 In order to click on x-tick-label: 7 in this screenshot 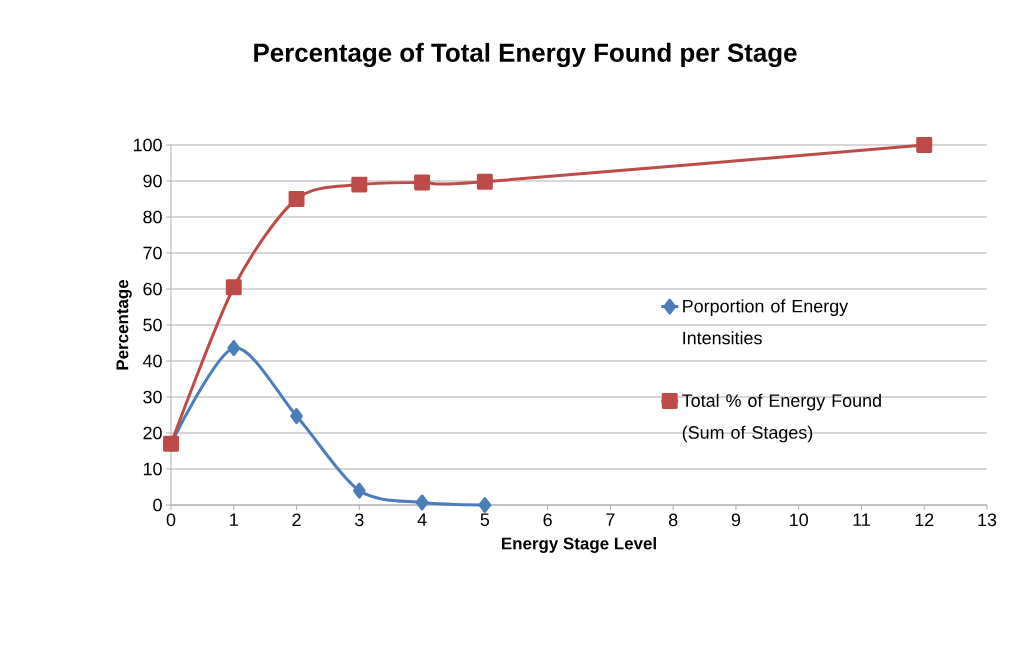, I will do `click(610, 519)`.